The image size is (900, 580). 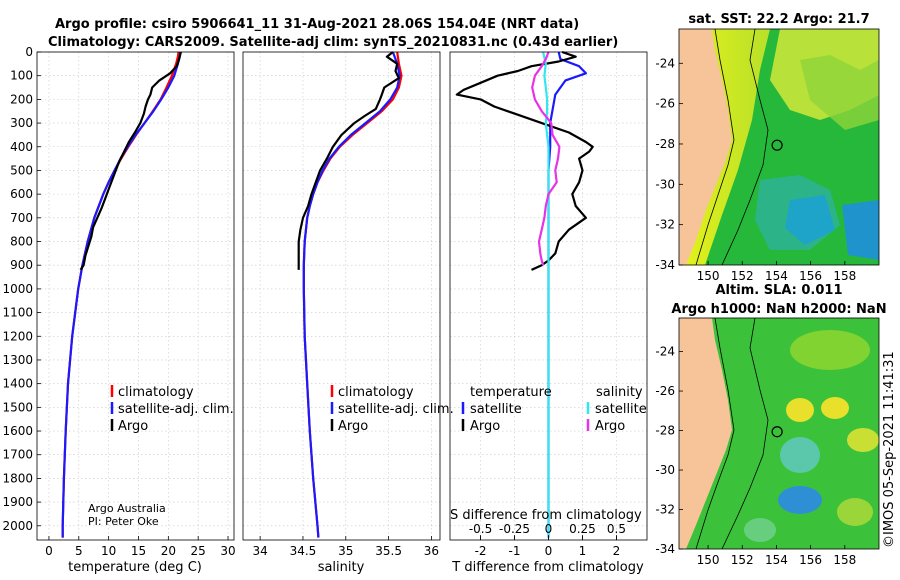 I want to click on legend-label-climatology: climatology, so click(x=156, y=392).